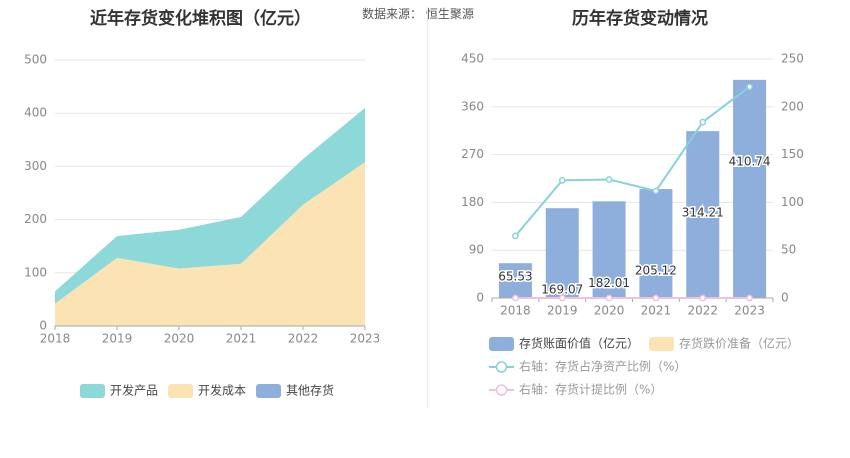  What do you see at coordinates (241, 339) in the screenshot?
I see `left-x-tick-label: 2021` at bounding box center [241, 339].